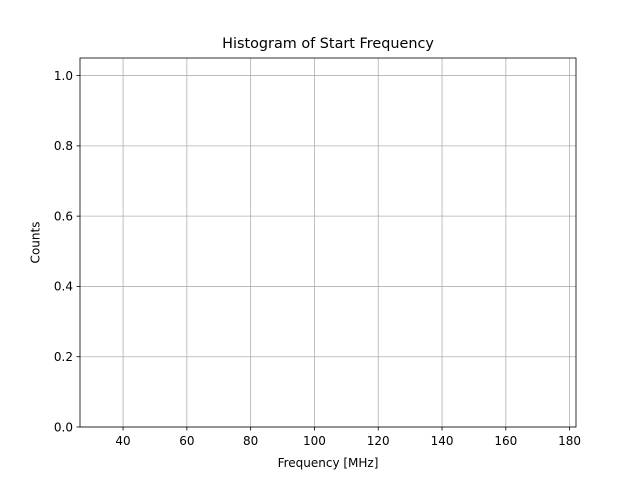  Describe the element at coordinates (442, 441) in the screenshot. I see `x-tick-label: 140` at that location.